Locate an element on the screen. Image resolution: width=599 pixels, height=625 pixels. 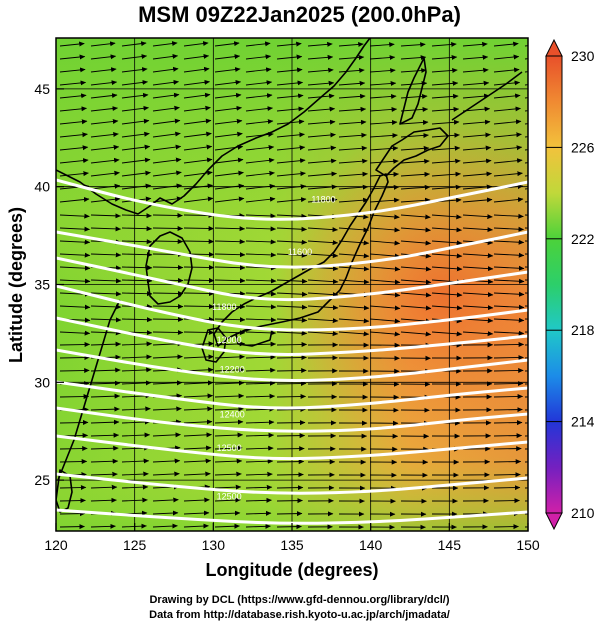
contour-label: 12500 is located at coordinates (229, 497).